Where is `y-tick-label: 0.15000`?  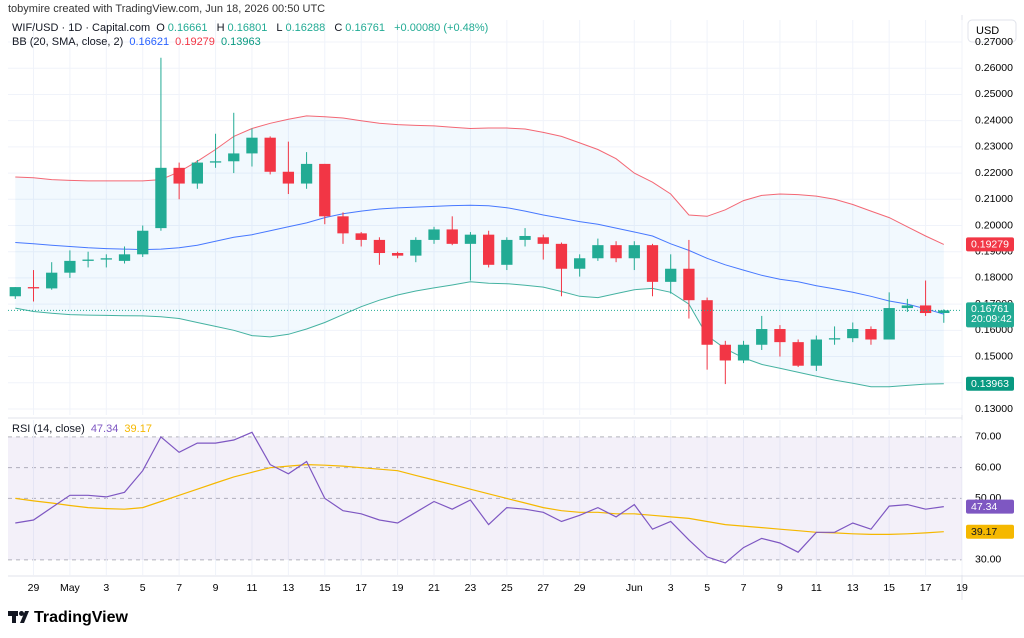
y-tick-label: 0.15000 is located at coordinates (994, 356).